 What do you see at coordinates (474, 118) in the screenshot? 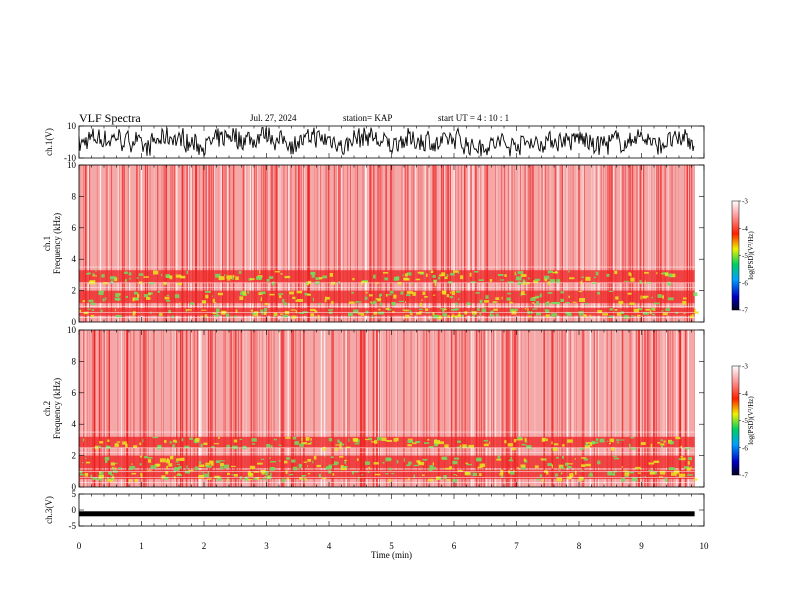
I see `start-time-label: start UT = 4 : 10 : 1` at bounding box center [474, 118].